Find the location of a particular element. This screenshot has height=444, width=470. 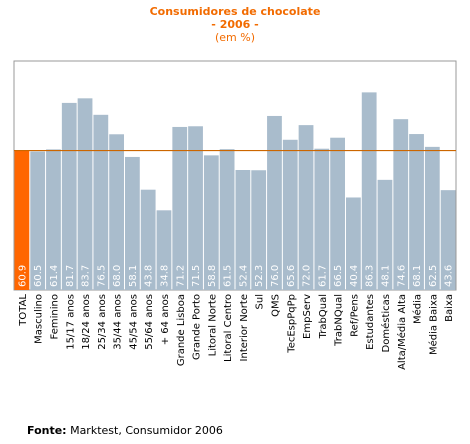

category-label-4: 15/17 anos is located at coordinates (70, 322).